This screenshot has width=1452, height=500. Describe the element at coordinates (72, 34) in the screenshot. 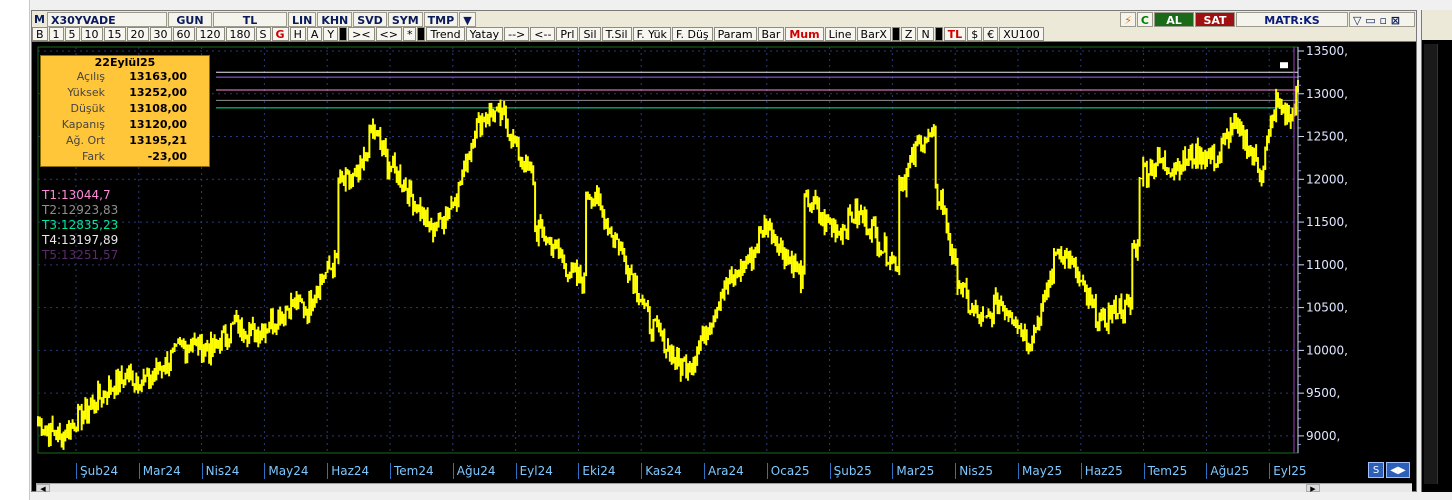

I see `toolbar-button: 5` at that location.